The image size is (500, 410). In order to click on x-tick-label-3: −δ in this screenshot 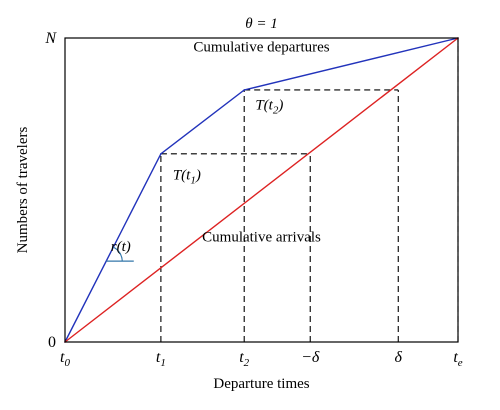, I will do `click(310, 357)`.